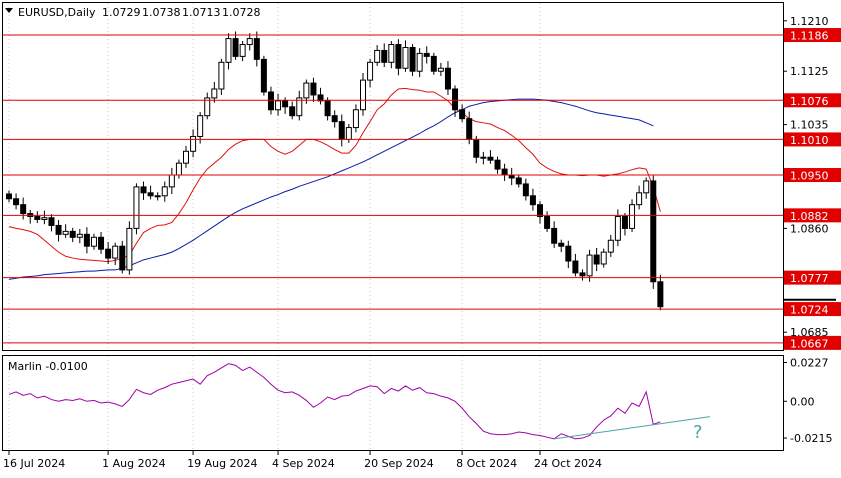  Describe the element at coordinates (241, 12) in the screenshot. I see `ohlc-close: 1.0728` at that location.